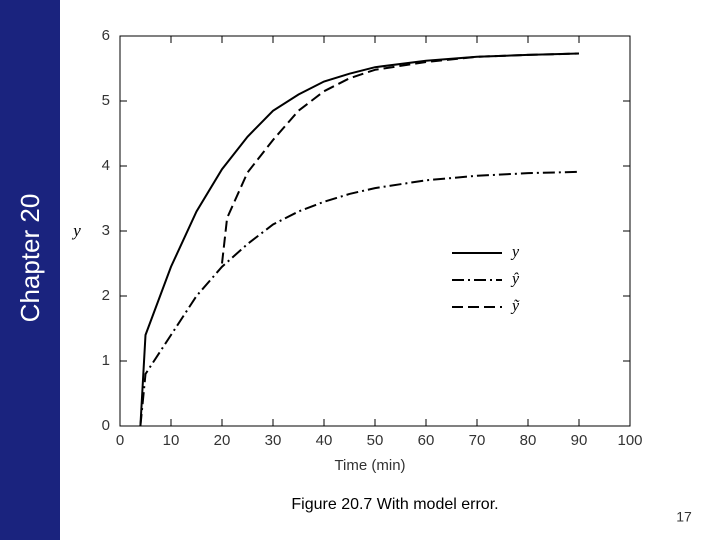 The image size is (720, 545). Describe the element at coordinates (394, 504) in the screenshot. I see `caption: Figure 20.7 With model error.` at that location.